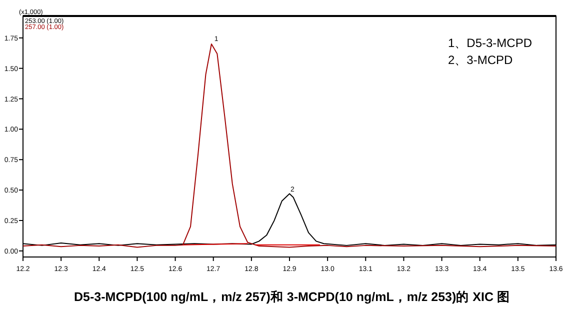 This screenshot has height=311, width=584. What do you see at coordinates (292, 296) in the screenshot?
I see `text: D5-3-MCPD(100 ng/mL，m/z 257)和 3-MCPD(10 ng/mL，m/z 253)的 XIC 图` at bounding box center [292, 296].